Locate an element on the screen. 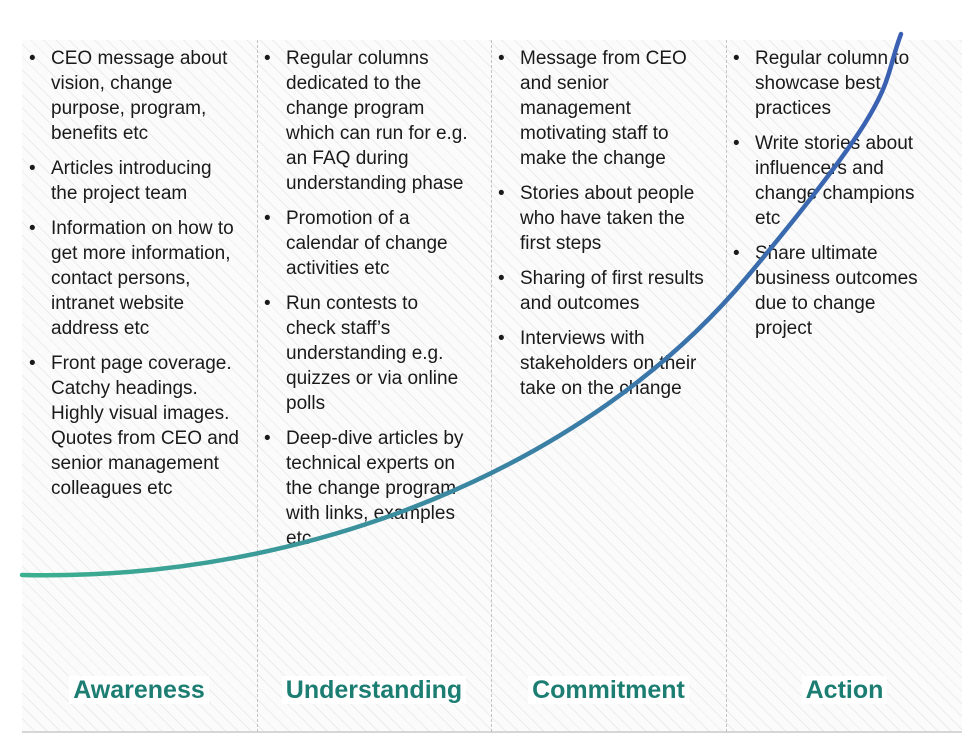 The height and width of the screenshot is (754, 980). phase-awareness: Awareness is located at coordinates (139, 690).